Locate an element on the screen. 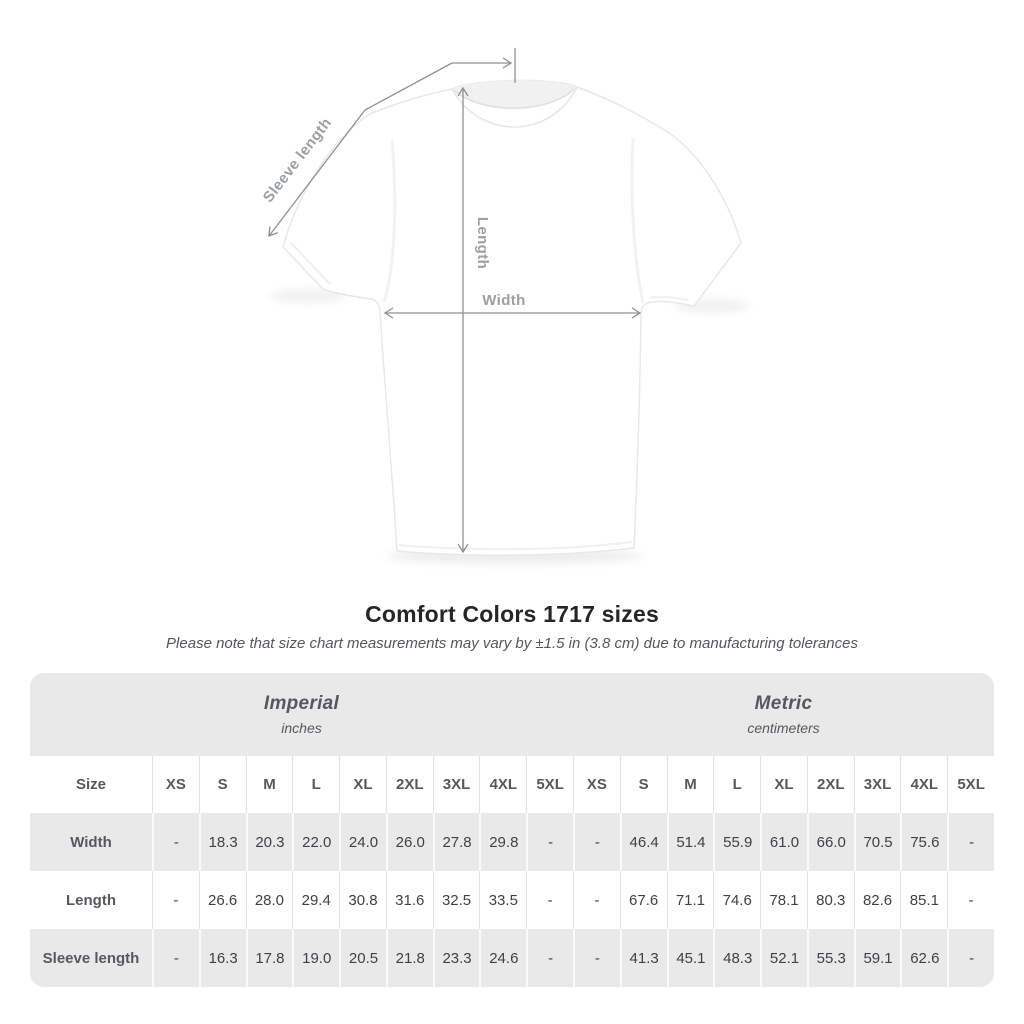 Image resolution: width=1024 pixels, height=1024 pixels. imperial-label: Imperial is located at coordinates (301, 703).